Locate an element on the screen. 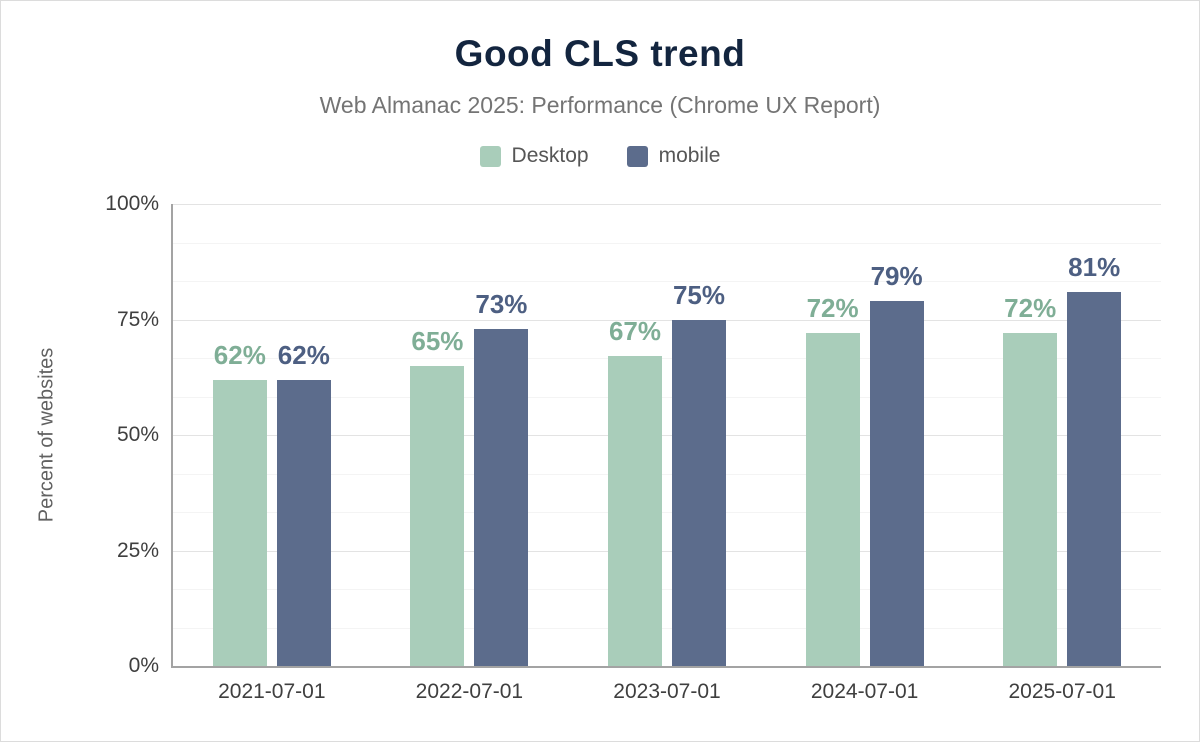  x-tick-label: 2022-07-01 is located at coordinates (469, 691).